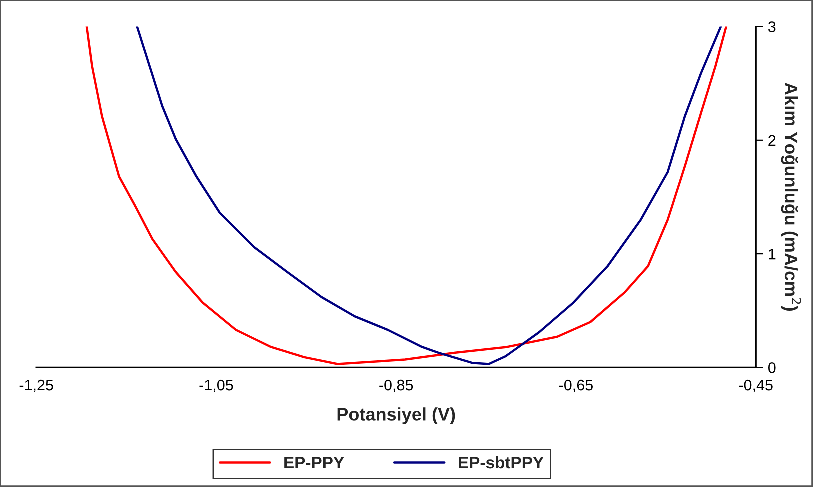 The height and width of the screenshot is (487, 813). What do you see at coordinates (397, 416) in the screenshot?
I see `x-axis-title: Potansiyel (V)` at bounding box center [397, 416].